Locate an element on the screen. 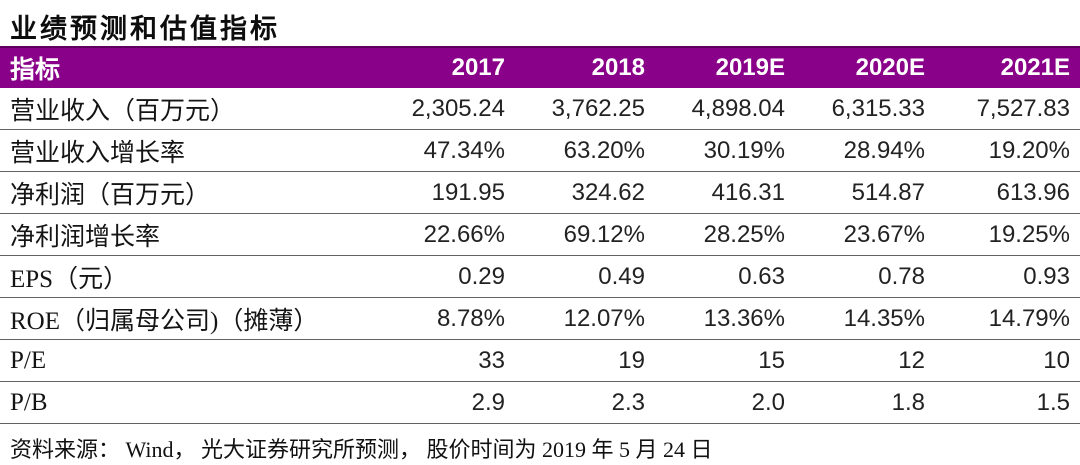  header-cell-2018: 2018 is located at coordinates (618, 67).